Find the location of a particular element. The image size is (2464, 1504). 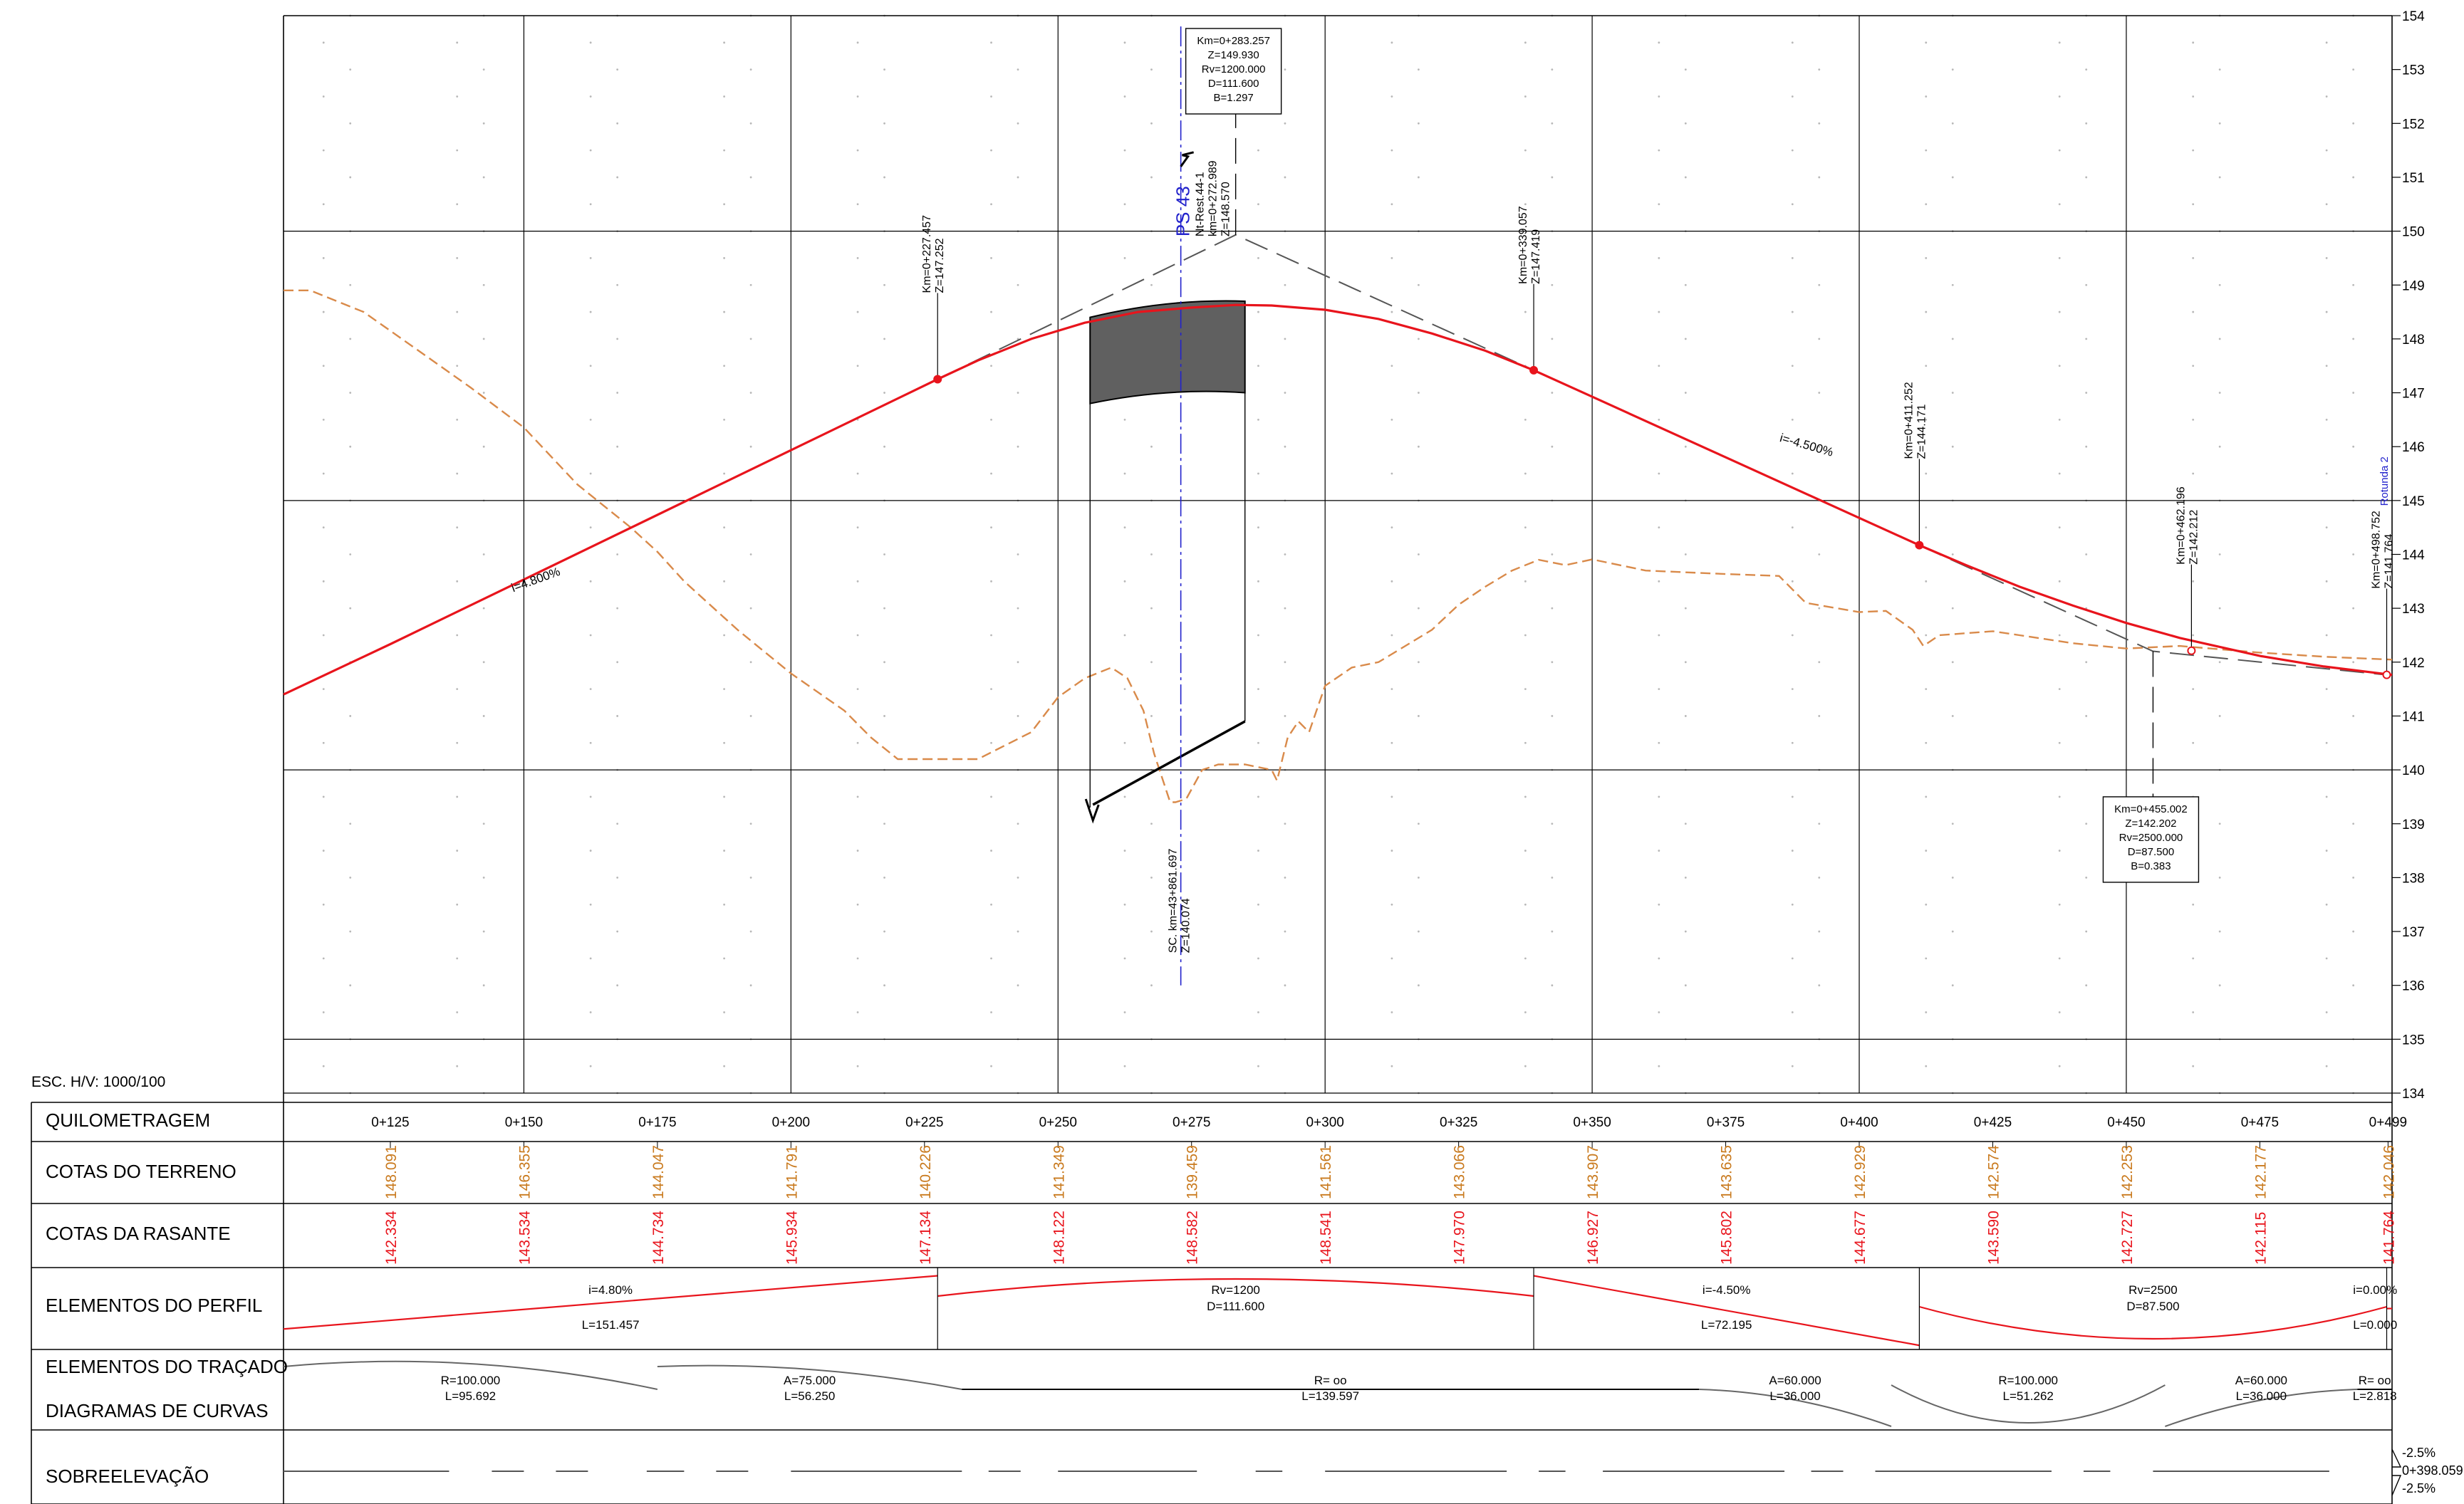

grade-value: 141.764 is located at coordinates (2389, 1238).